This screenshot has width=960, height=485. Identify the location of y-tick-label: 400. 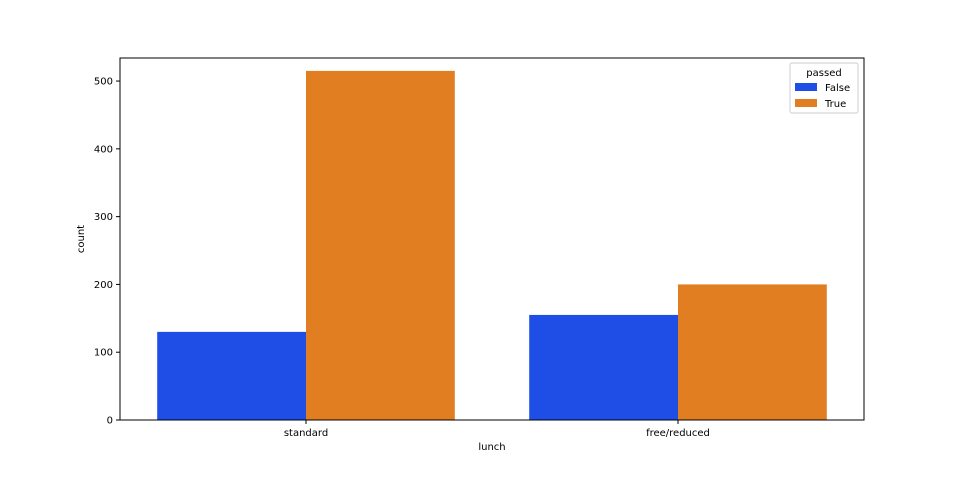
(103, 149).